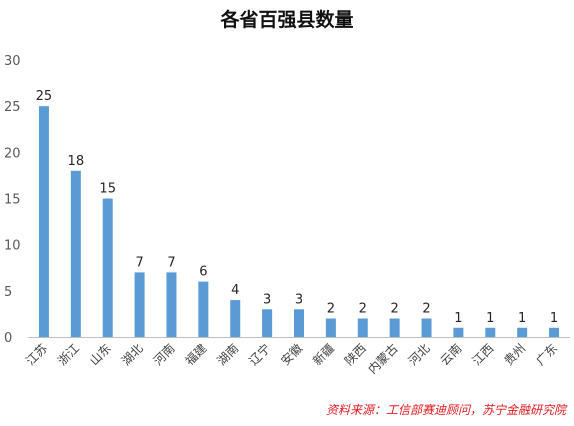  I want to click on y-axis-ticks: 0 5 10 15 20 25 30, so click(12, 200).